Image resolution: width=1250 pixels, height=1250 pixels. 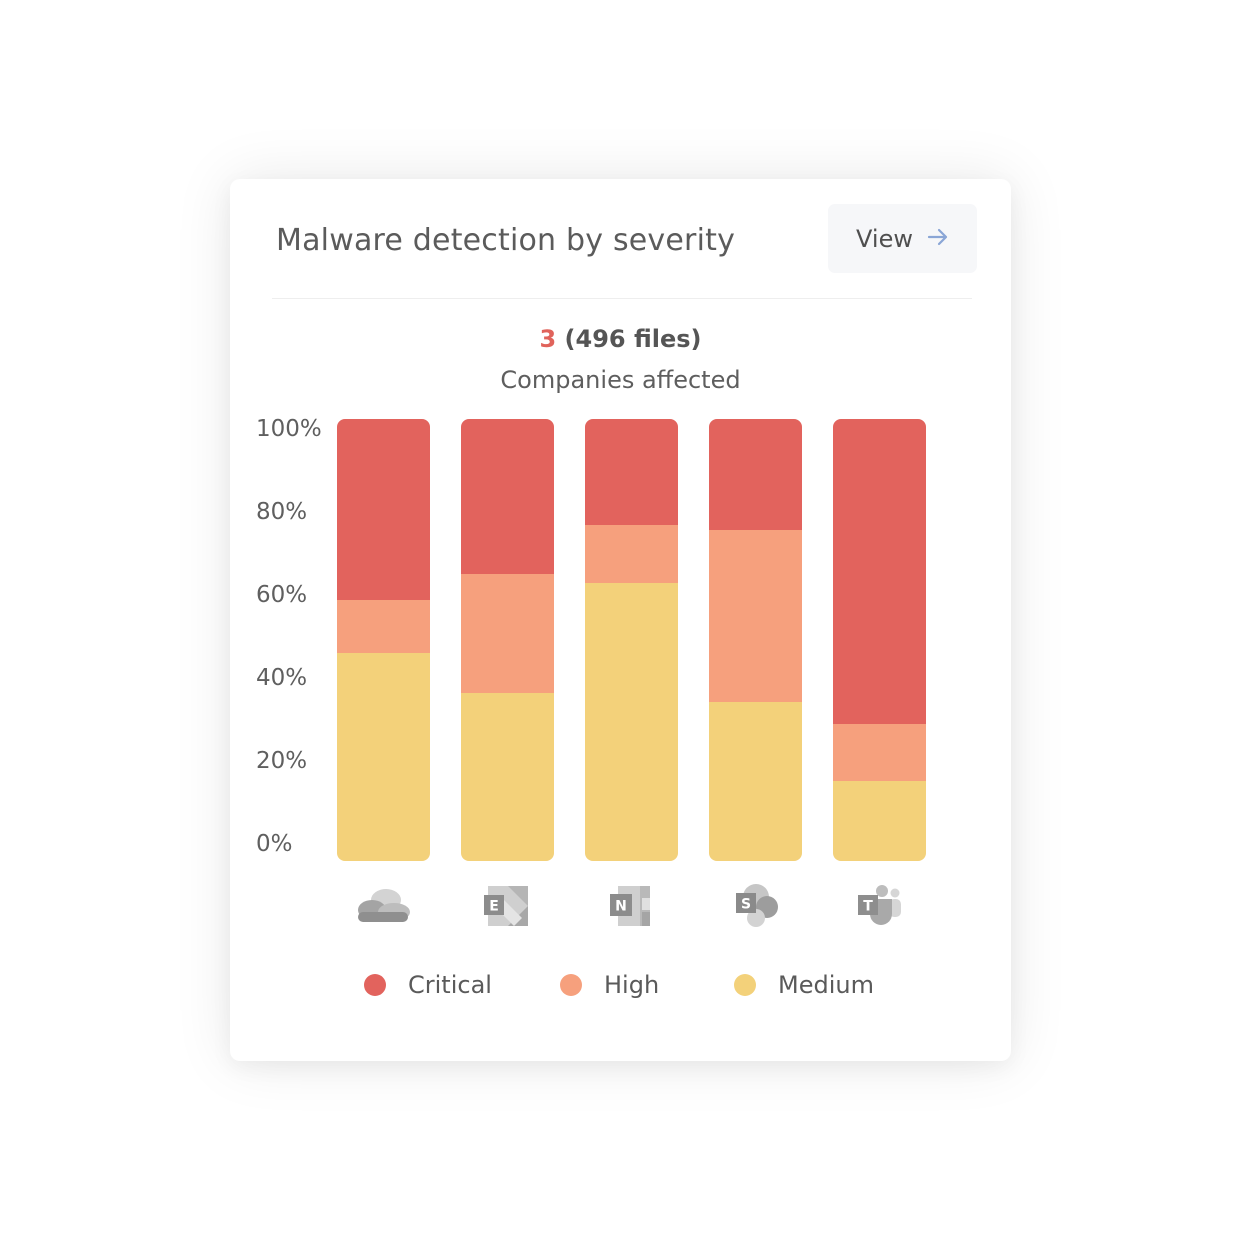 I want to click on y-tick-label: 100%, so click(x=289, y=429).